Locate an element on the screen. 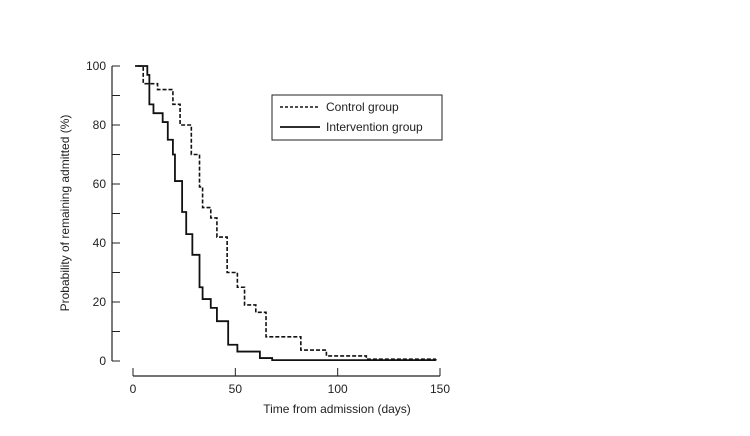  legend-label-control: Control group is located at coordinates (362, 107).